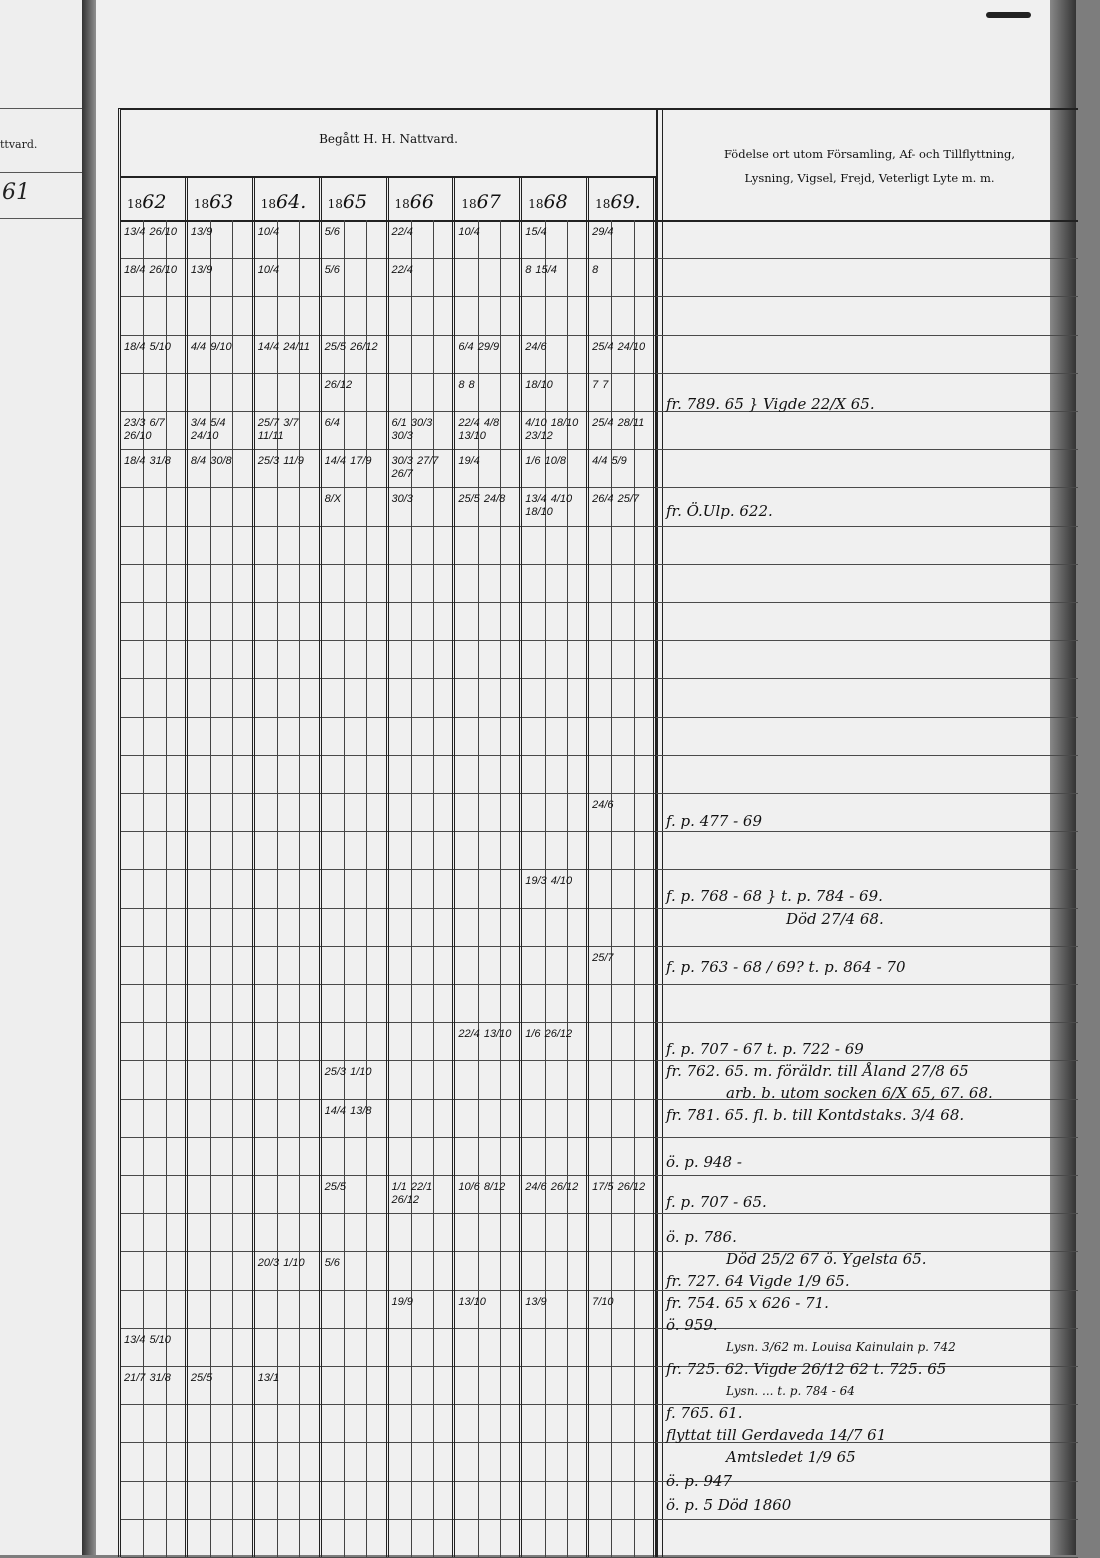 This screenshot has height=1558, width=1100. What do you see at coordinates (716, 1202) in the screenshot?
I see `register-note: f. p. 707 - 65.` at bounding box center [716, 1202].